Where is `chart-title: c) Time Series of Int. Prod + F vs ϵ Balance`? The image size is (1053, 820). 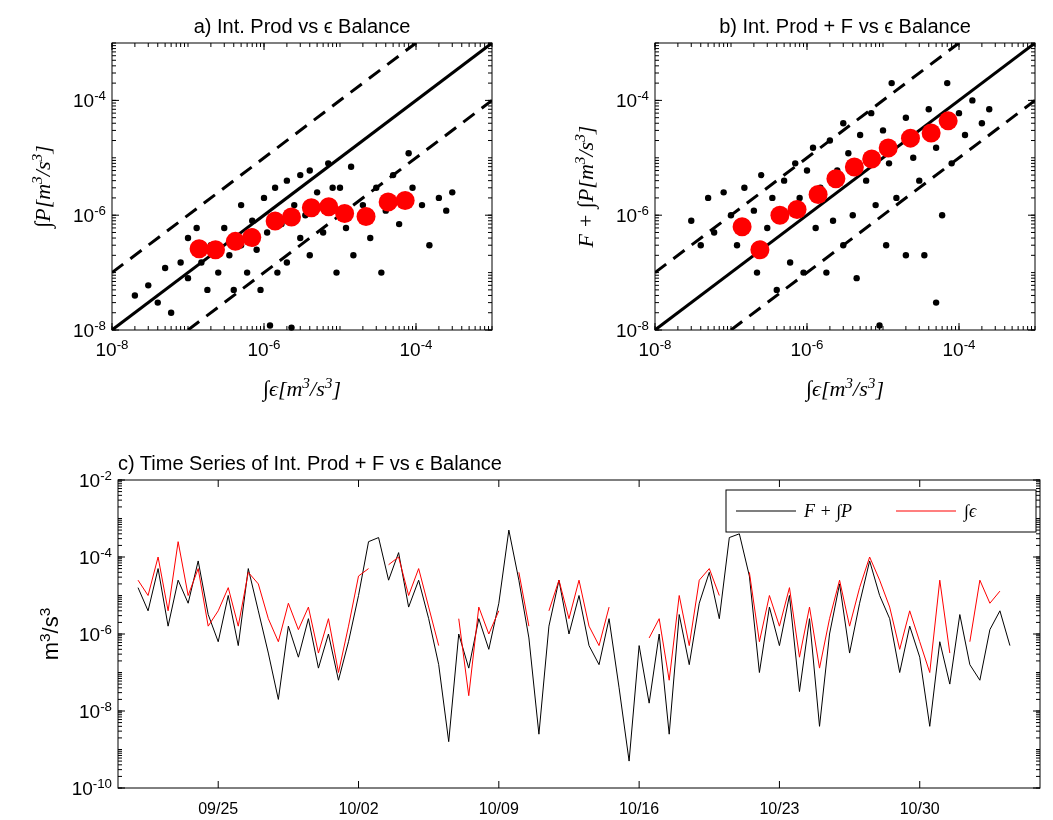 chart-title: c) Time Series of Int. Prod + F vs ϵ Balance is located at coordinates (310, 463).